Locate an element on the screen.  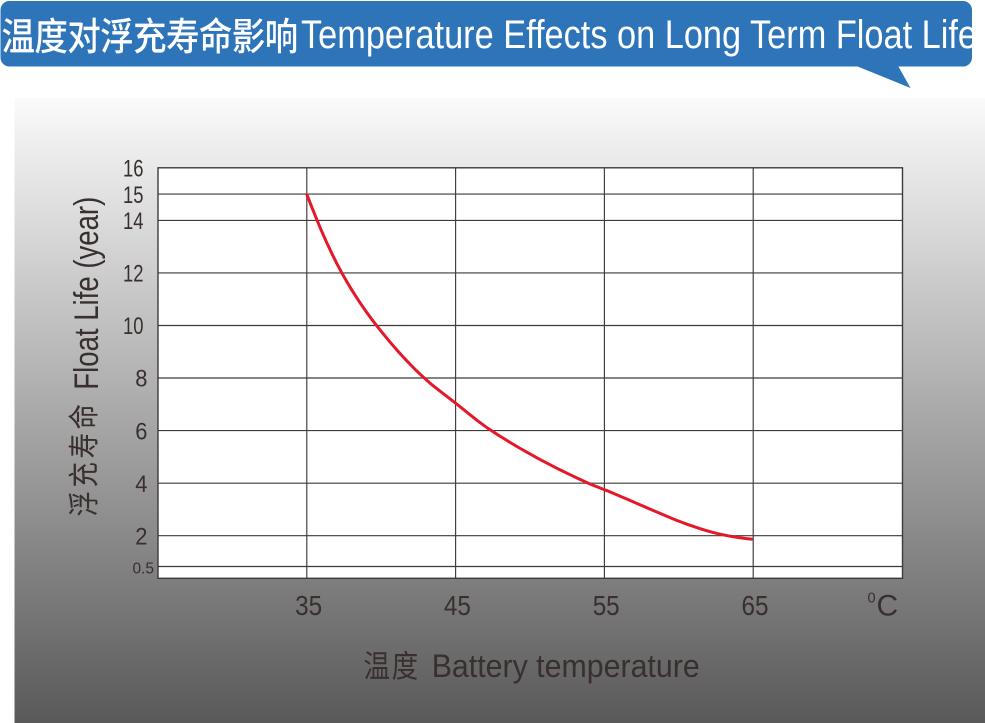
svg-text: 6 is located at coordinates (141, 431).